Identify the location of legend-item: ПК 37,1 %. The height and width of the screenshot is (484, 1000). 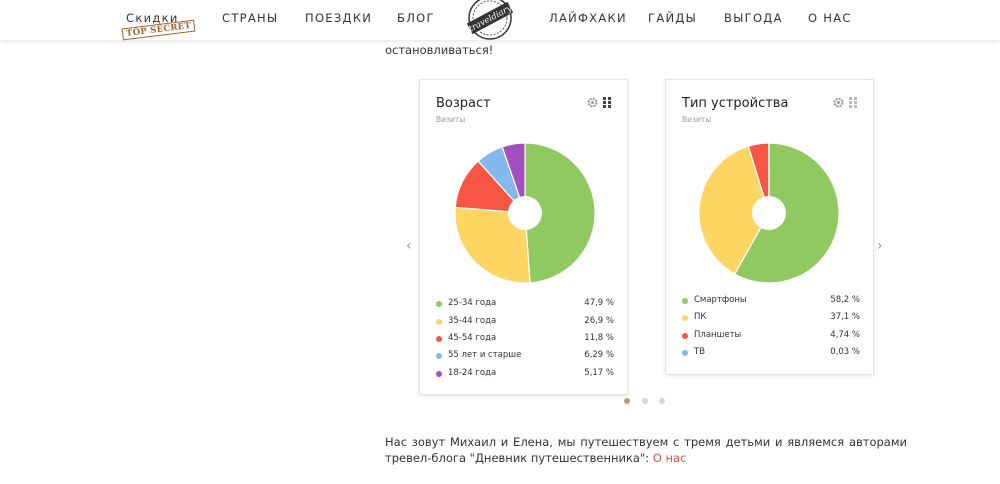
(771, 319).